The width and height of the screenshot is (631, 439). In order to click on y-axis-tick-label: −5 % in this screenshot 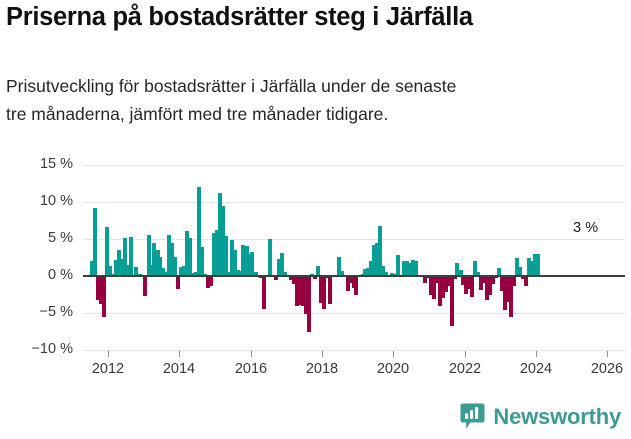, I will do `click(56, 312)`.